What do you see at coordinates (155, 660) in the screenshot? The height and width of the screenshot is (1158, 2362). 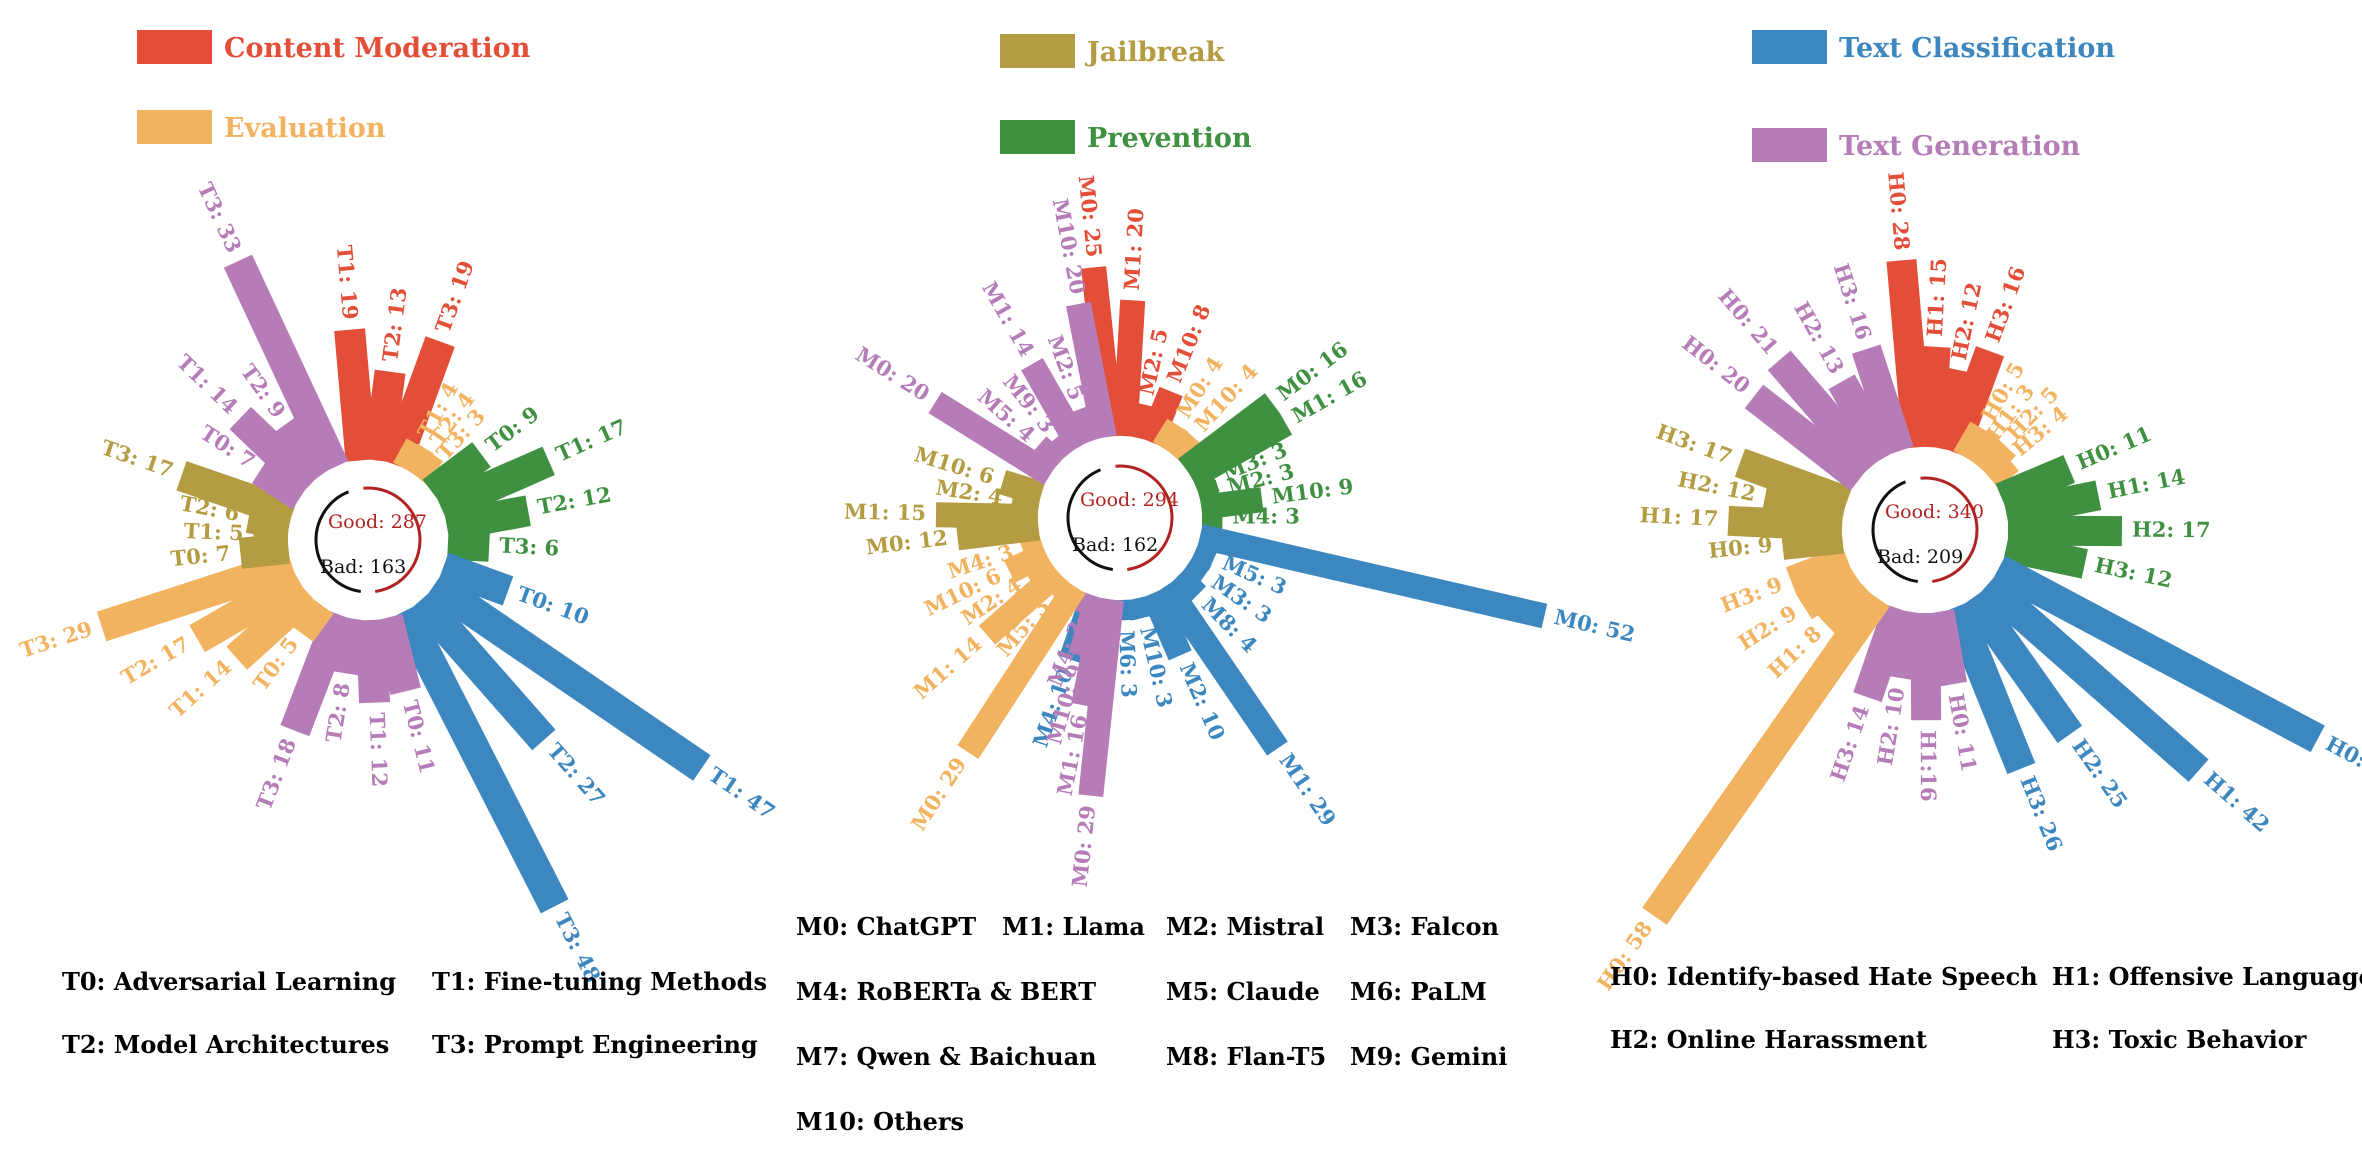 I see `bar-label-t2-17: T2: 17` at bounding box center [155, 660].